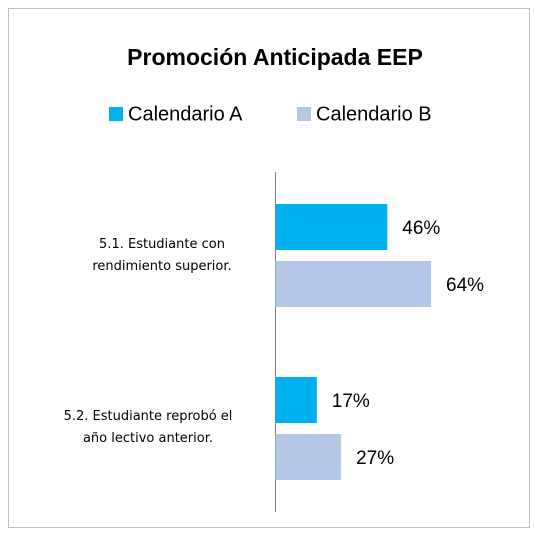 The height and width of the screenshot is (536, 534). What do you see at coordinates (275, 57) in the screenshot?
I see `chart-title: Promoción Anticipada EEP` at bounding box center [275, 57].